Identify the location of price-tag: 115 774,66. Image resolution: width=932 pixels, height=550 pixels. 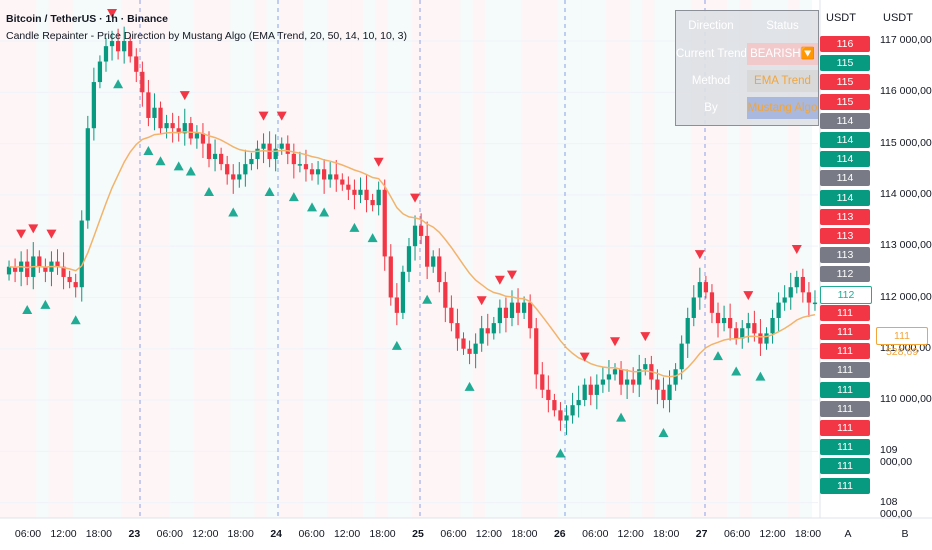
(845, 70).